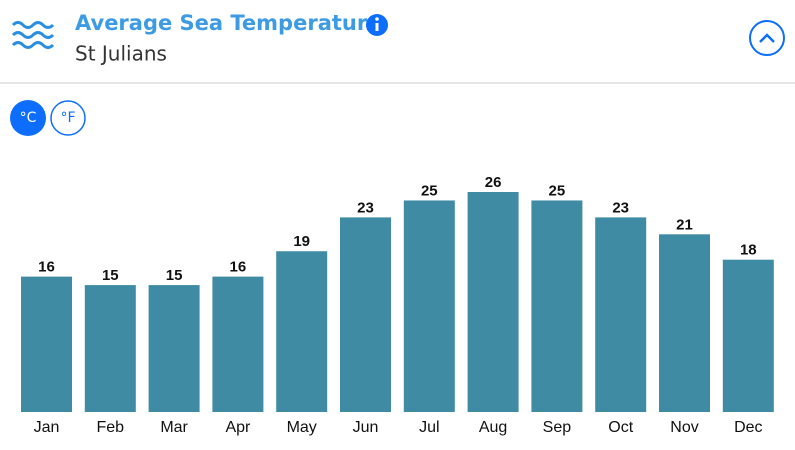 This screenshot has width=795, height=450. I want to click on value-label: 18, so click(748, 250).